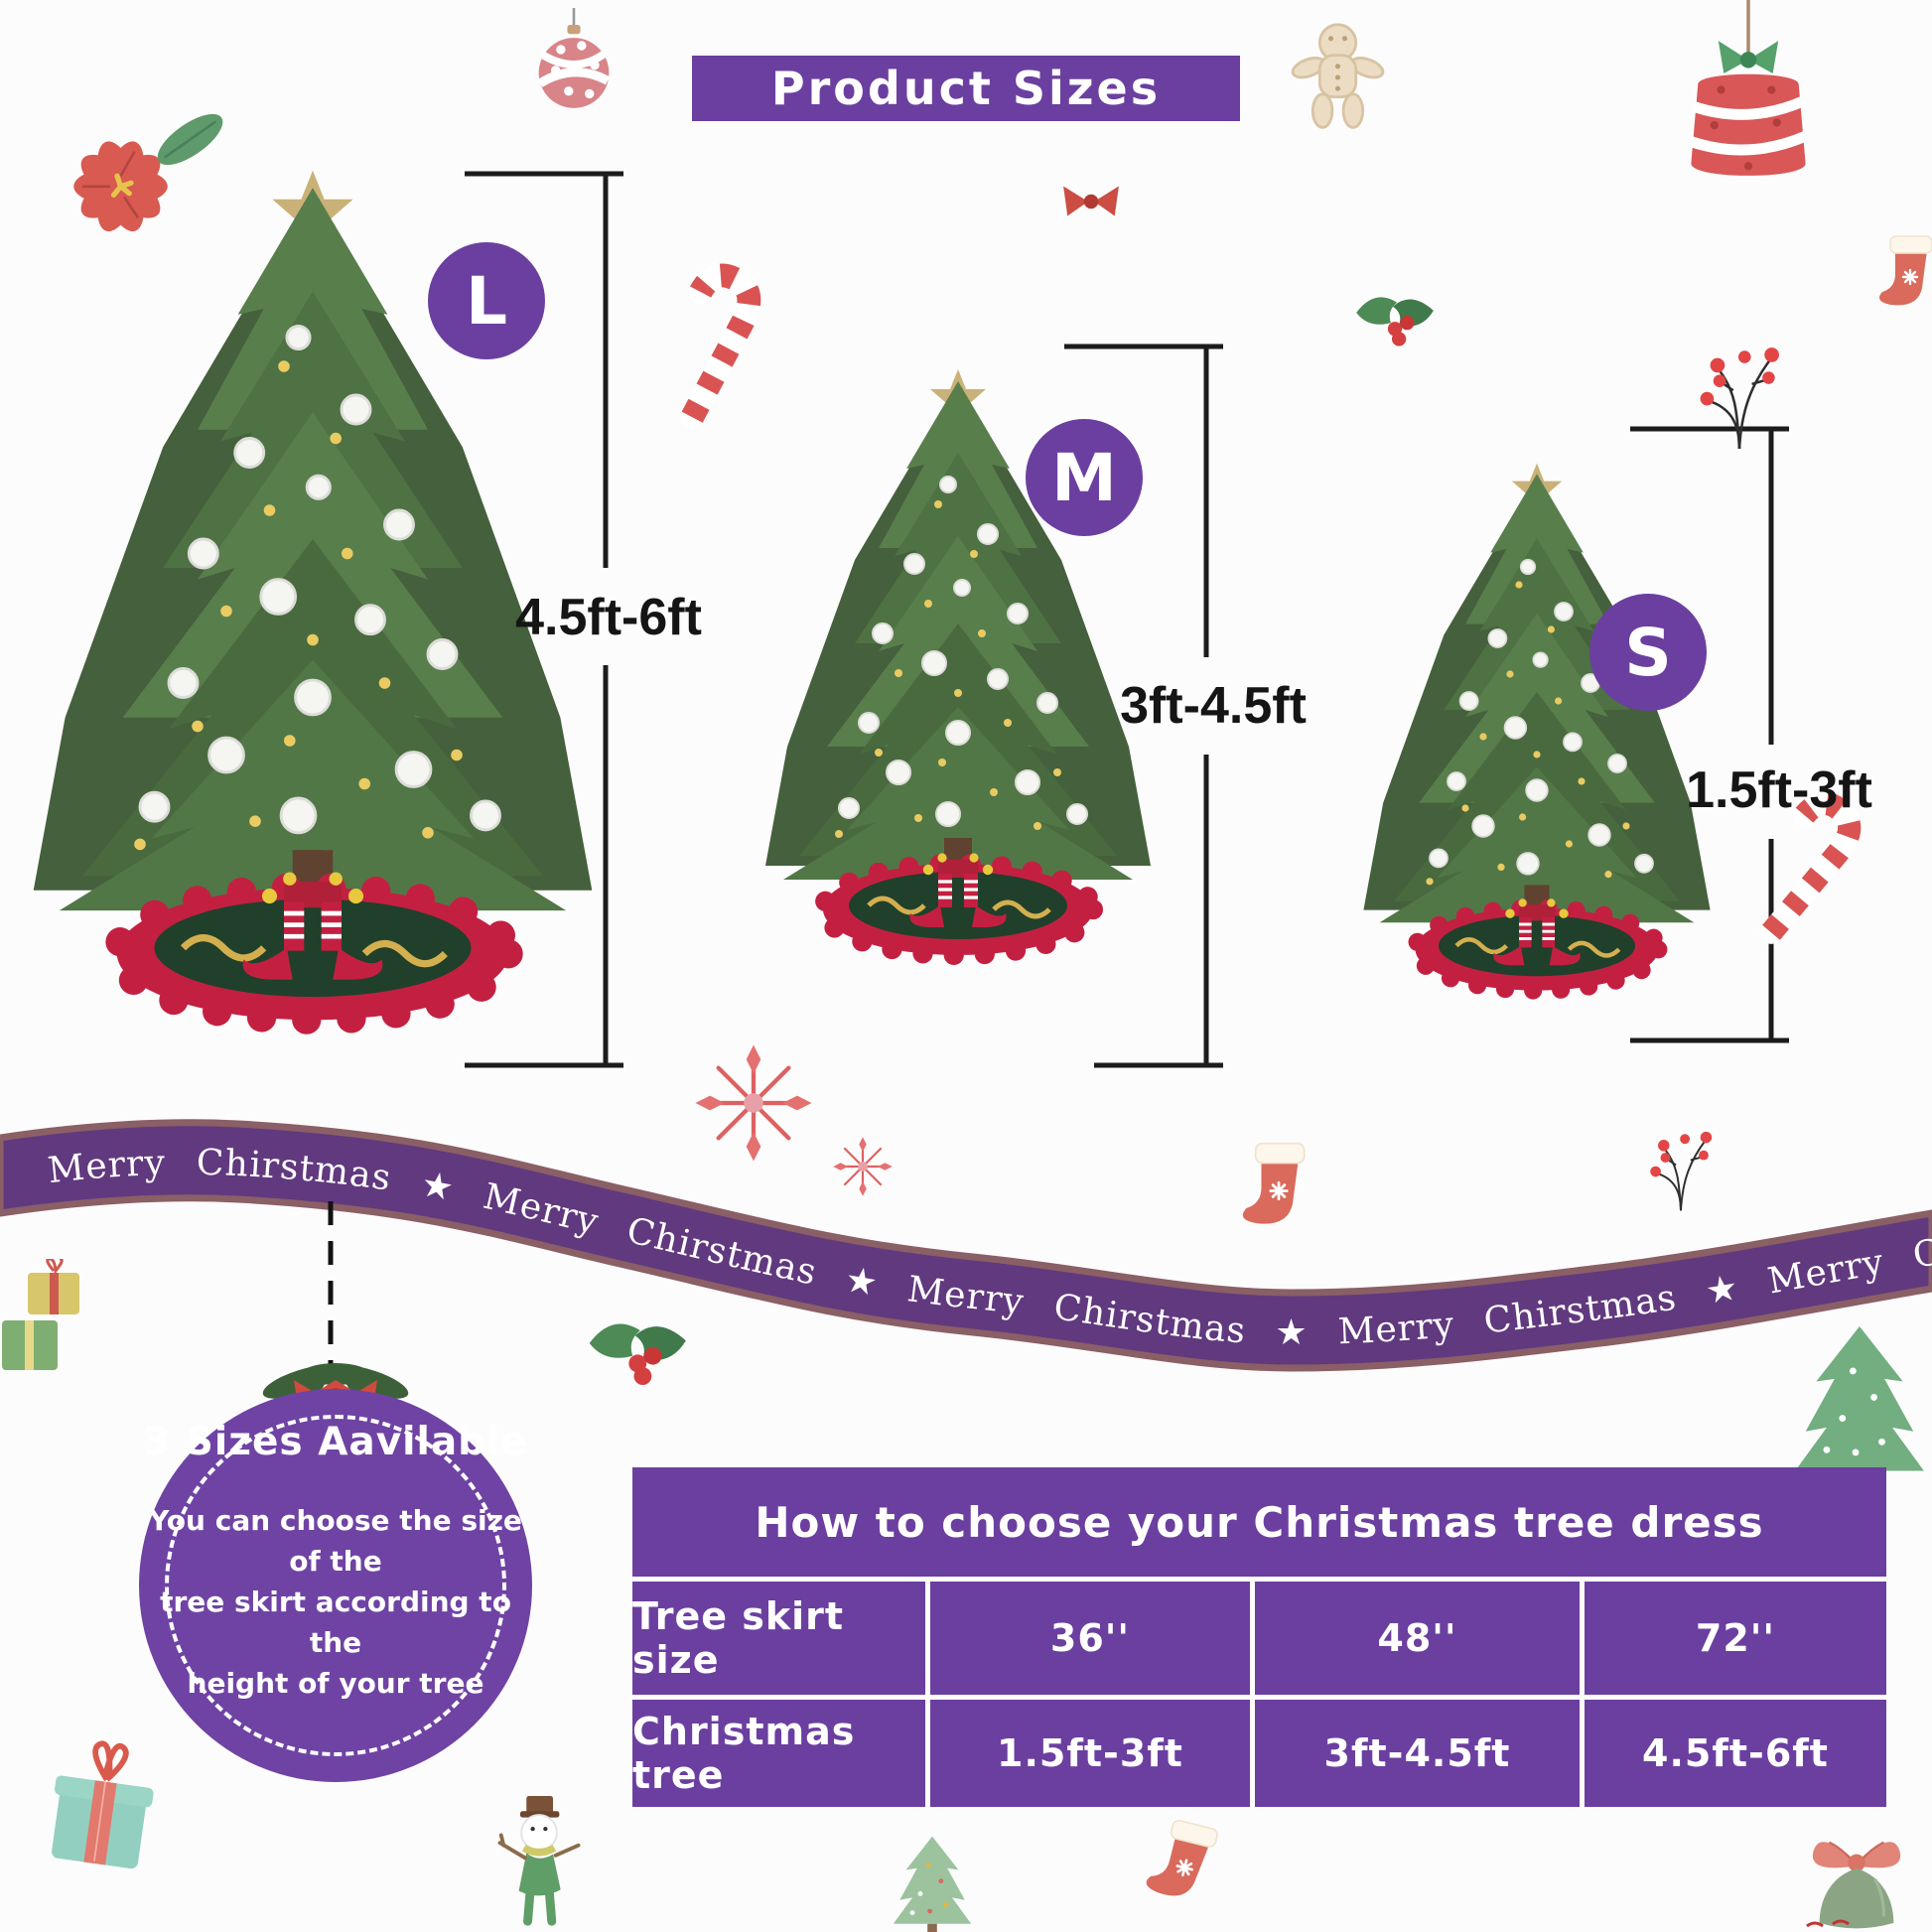 This screenshot has height=1932, width=1932. What do you see at coordinates (336, 1684) in the screenshot?
I see `info-badge-line-3: height of your tree` at bounding box center [336, 1684].